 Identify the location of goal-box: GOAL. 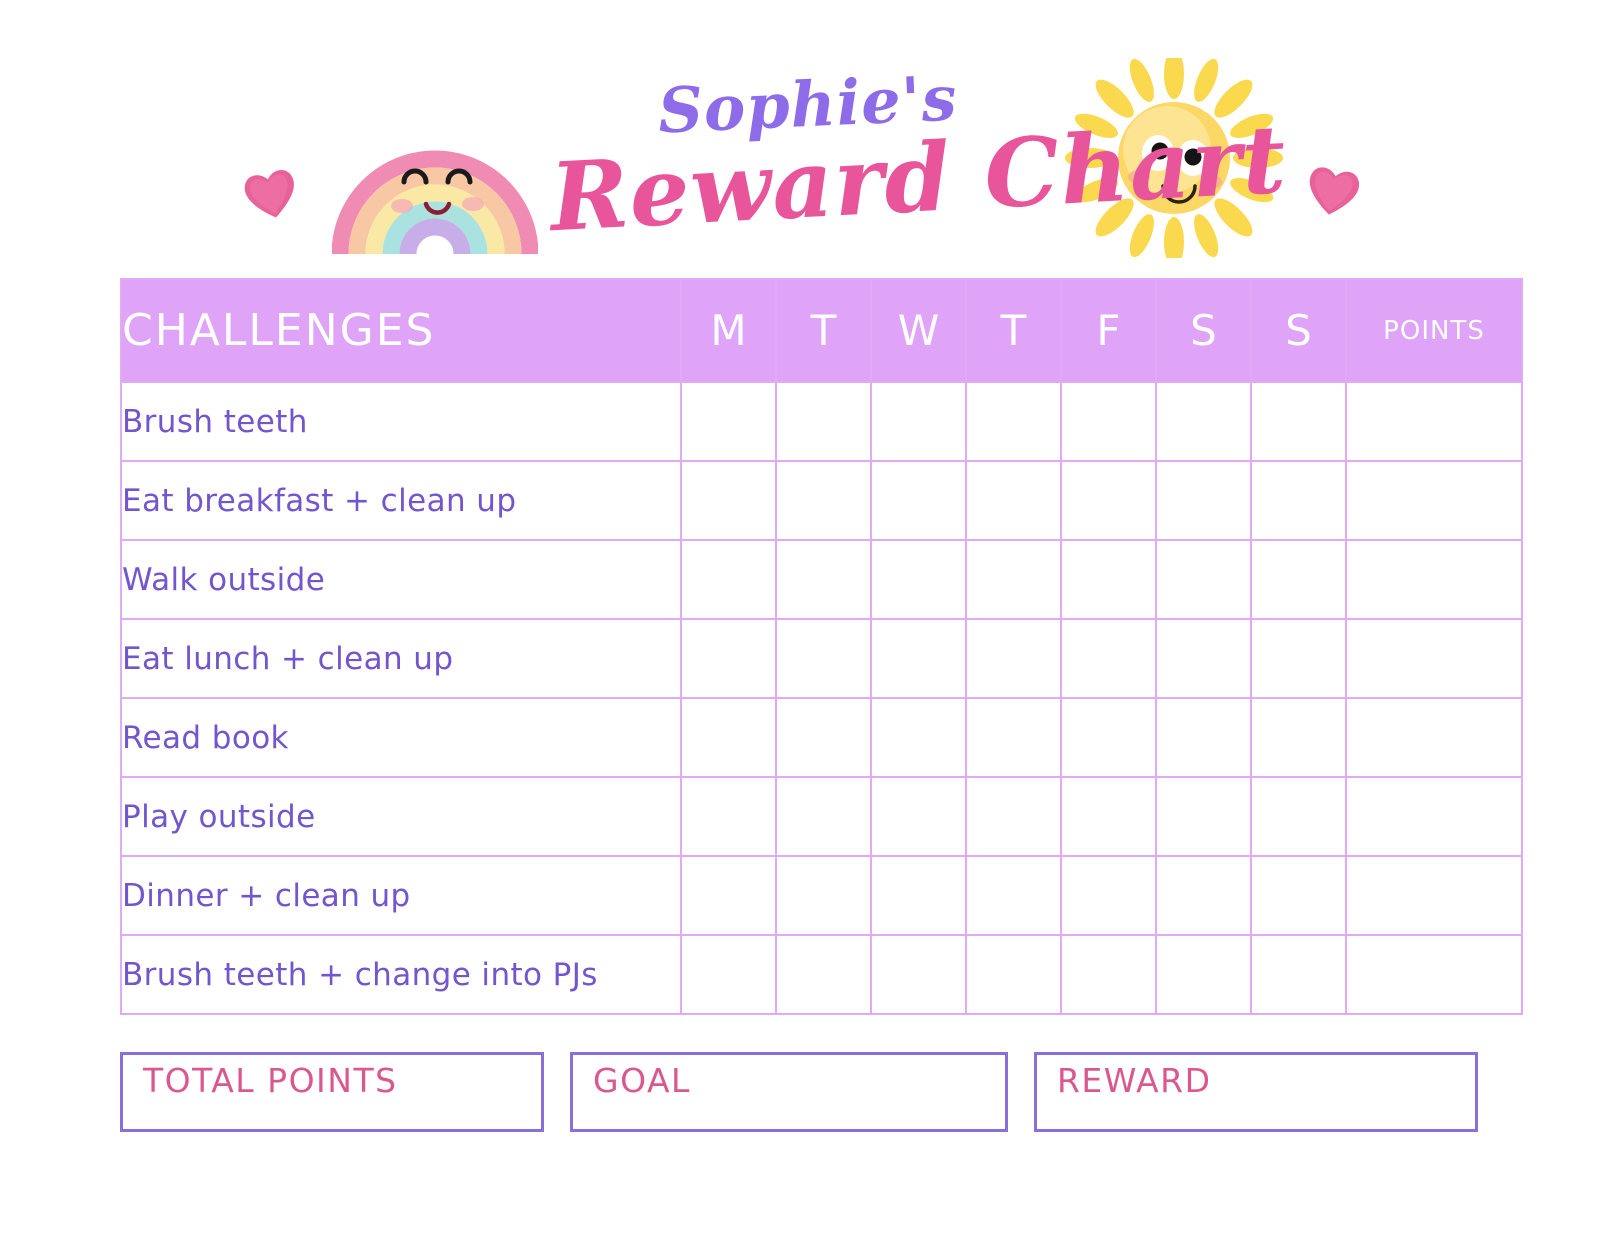
(789, 1092).